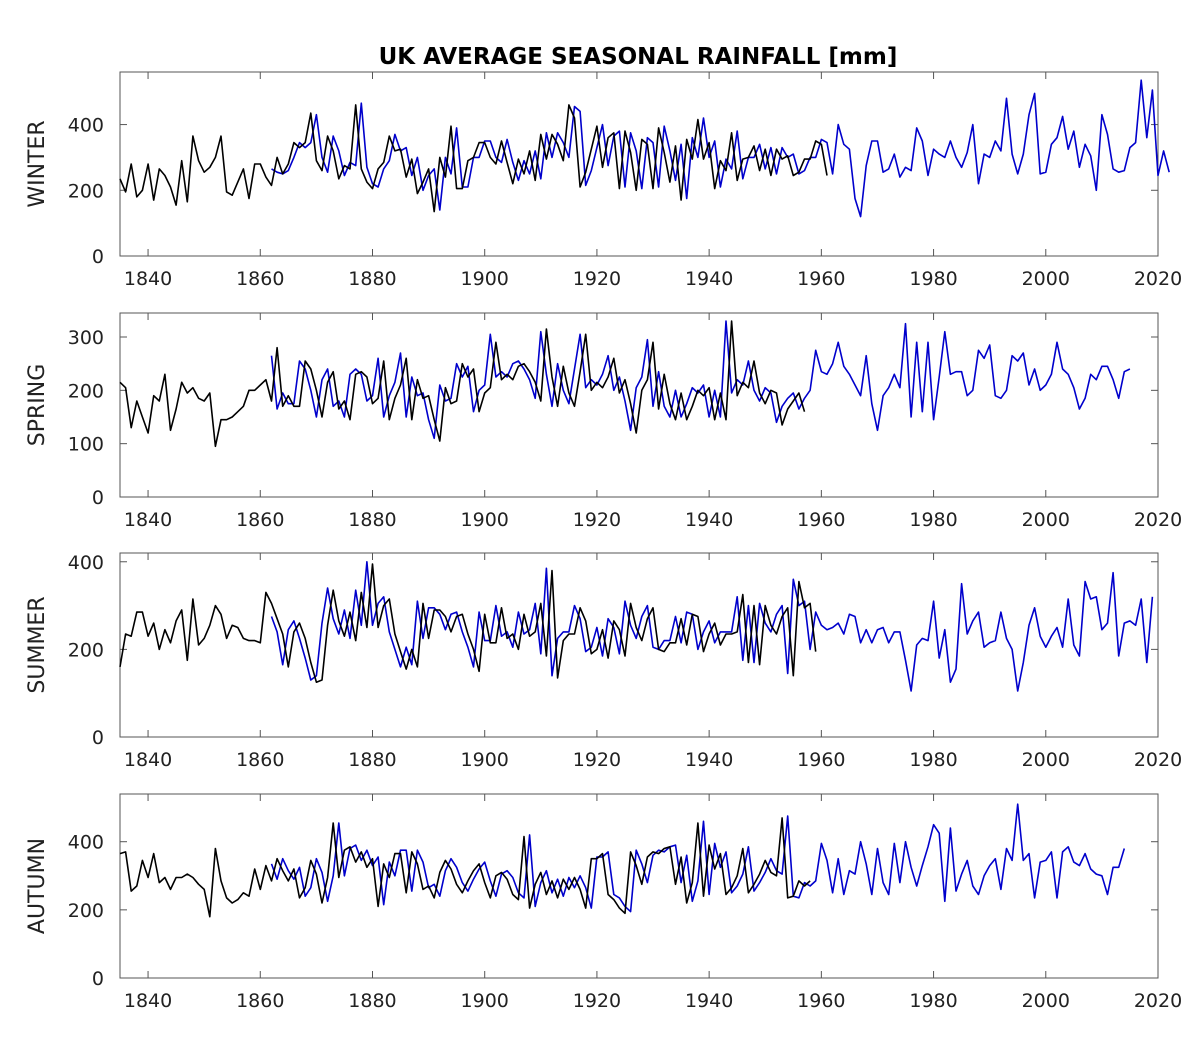 This screenshot has height=1050, width=1200. I want to click on y-tick-label: 300, so click(86, 338).